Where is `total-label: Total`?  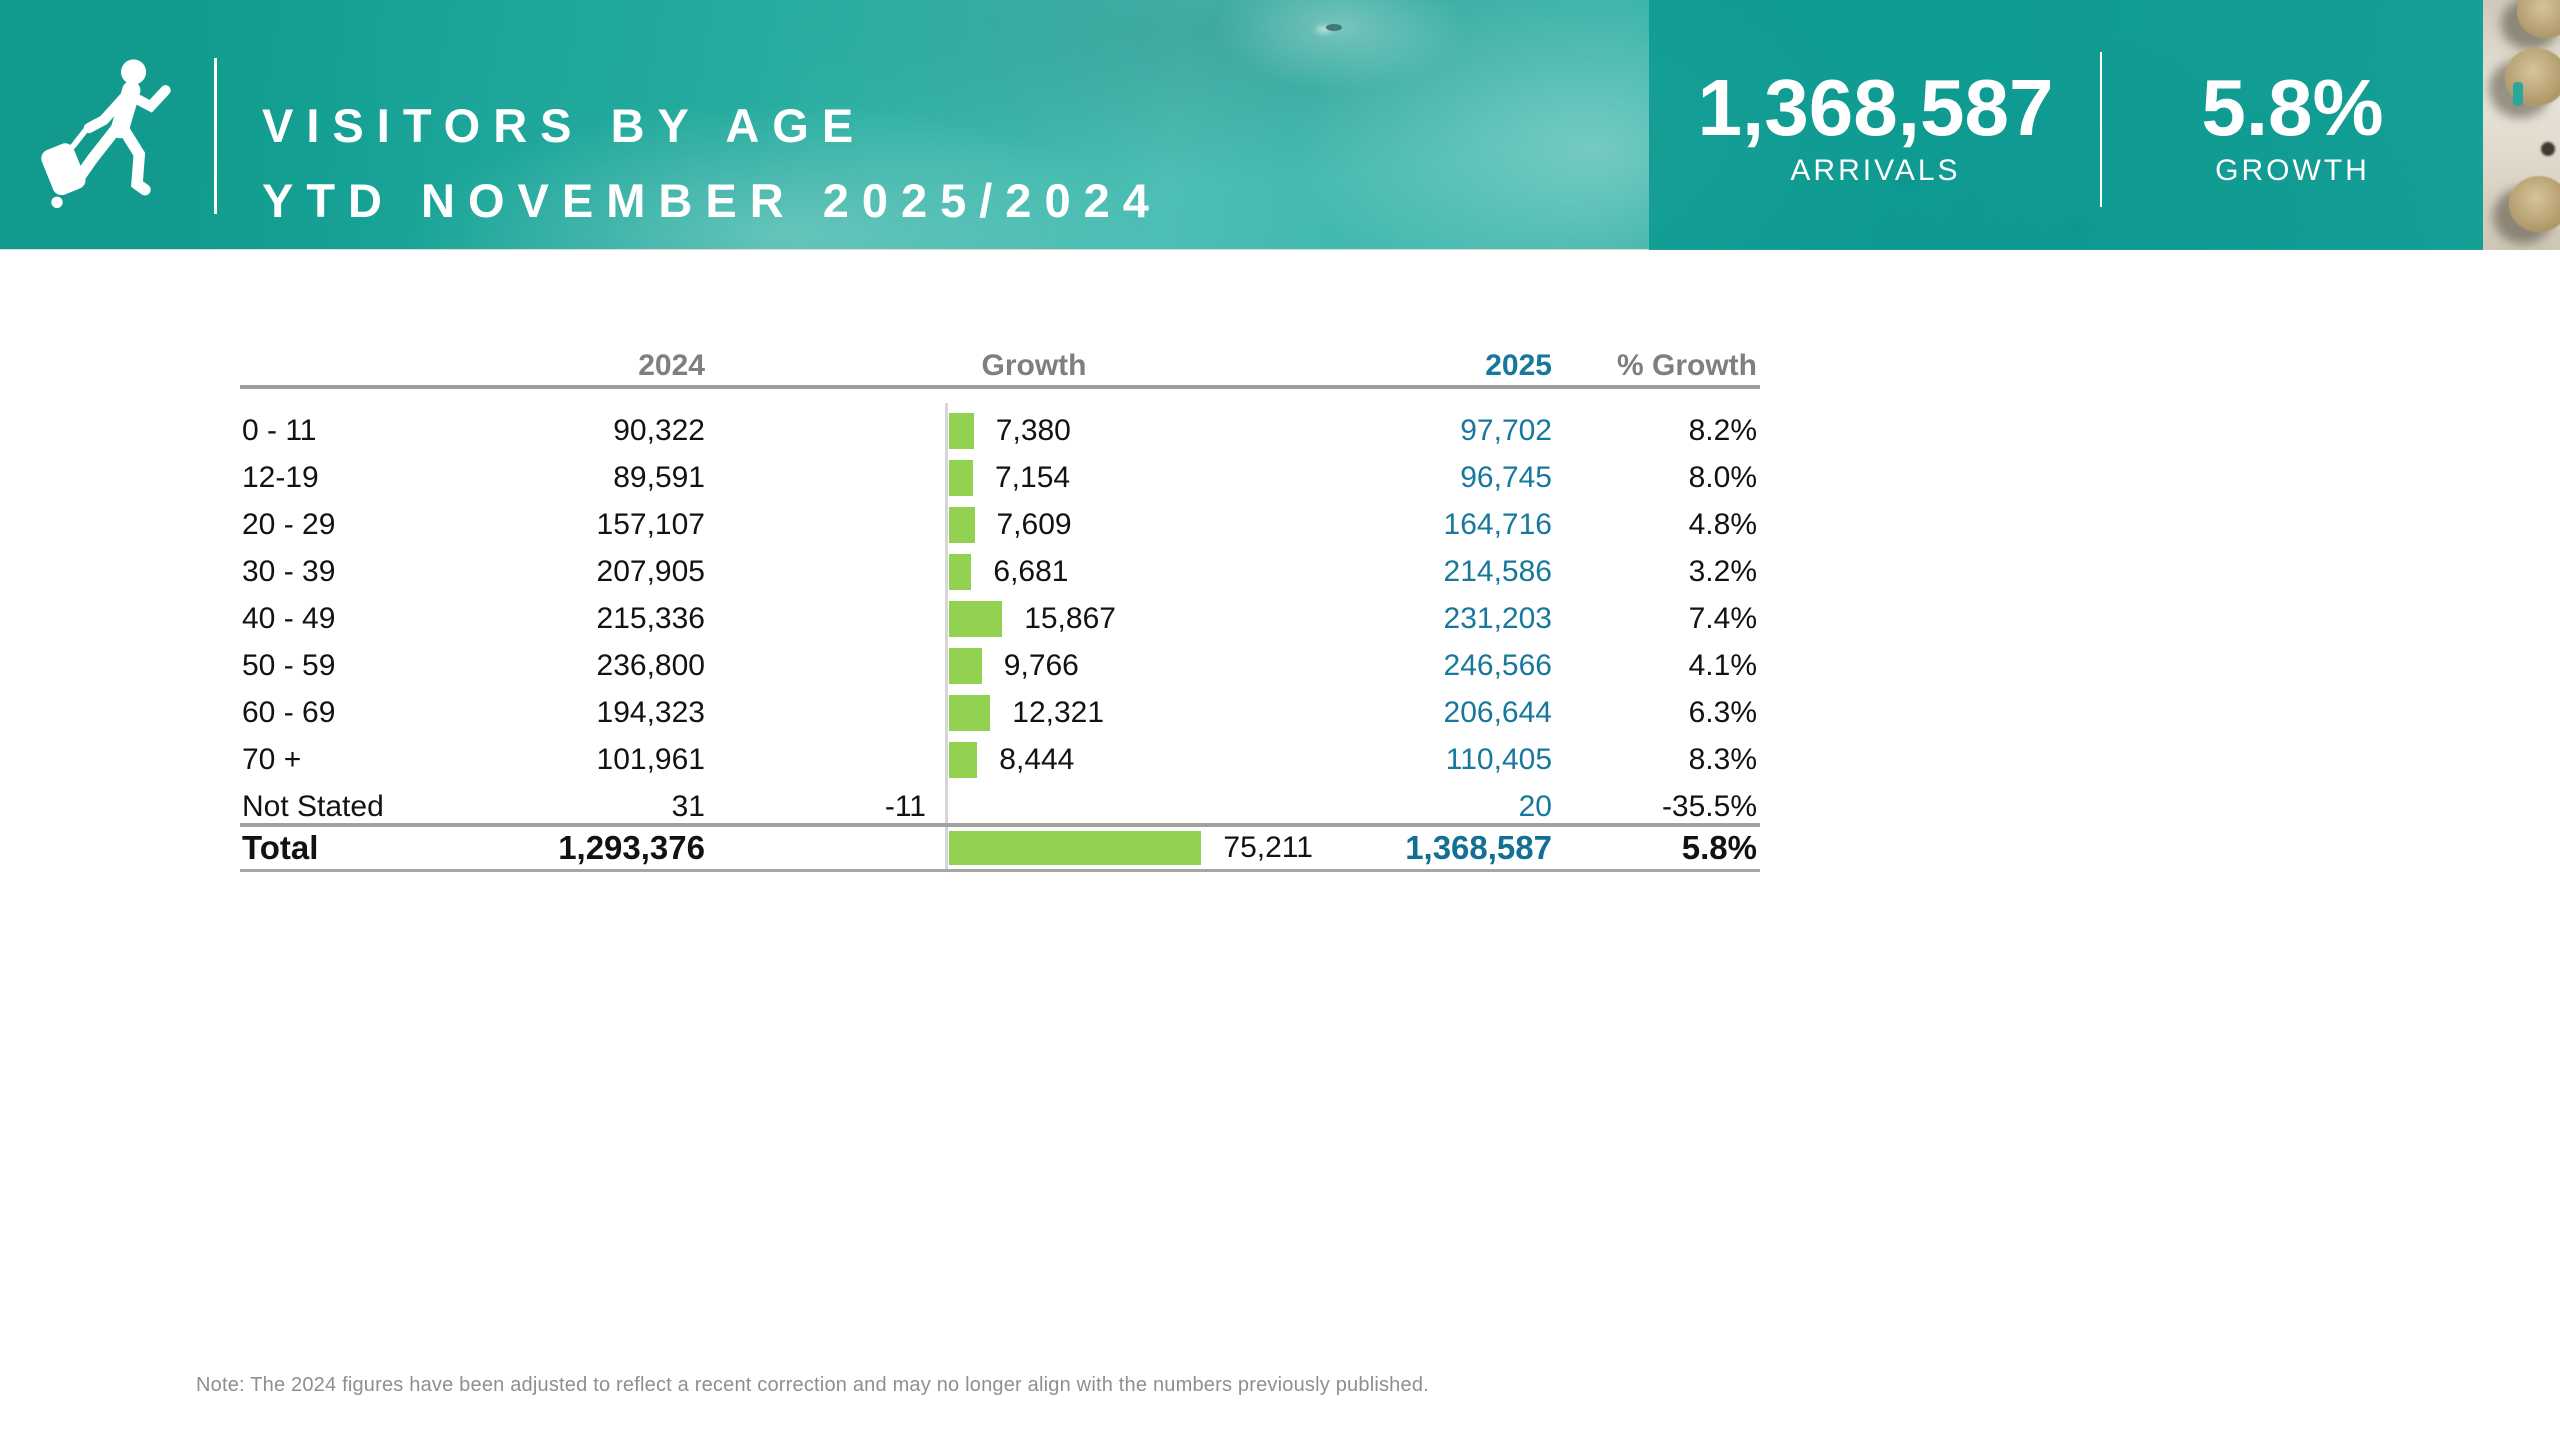
total-label: Total is located at coordinates (280, 847).